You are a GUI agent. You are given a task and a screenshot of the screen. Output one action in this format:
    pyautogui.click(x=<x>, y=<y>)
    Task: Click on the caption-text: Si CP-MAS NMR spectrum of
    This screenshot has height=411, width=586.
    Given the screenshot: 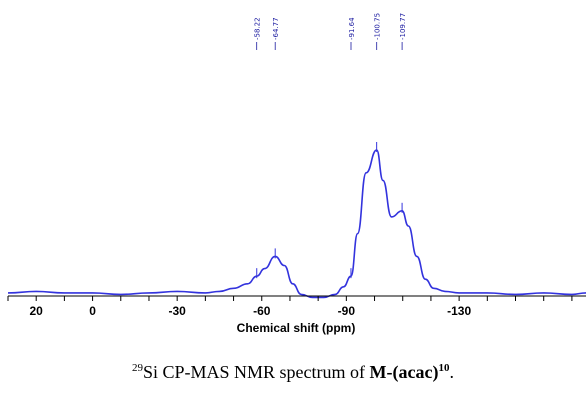 What is the action you would take?
    pyautogui.click(x=256, y=372)
    